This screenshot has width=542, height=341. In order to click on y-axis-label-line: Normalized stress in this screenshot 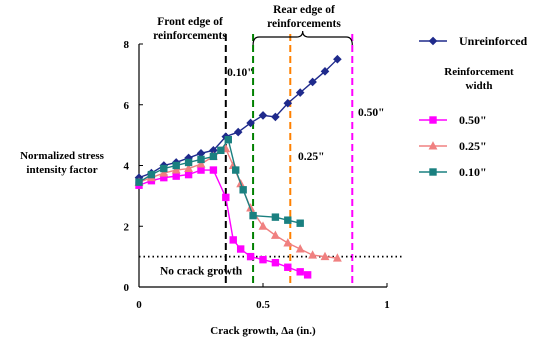, I will do `click(62, 156)`.